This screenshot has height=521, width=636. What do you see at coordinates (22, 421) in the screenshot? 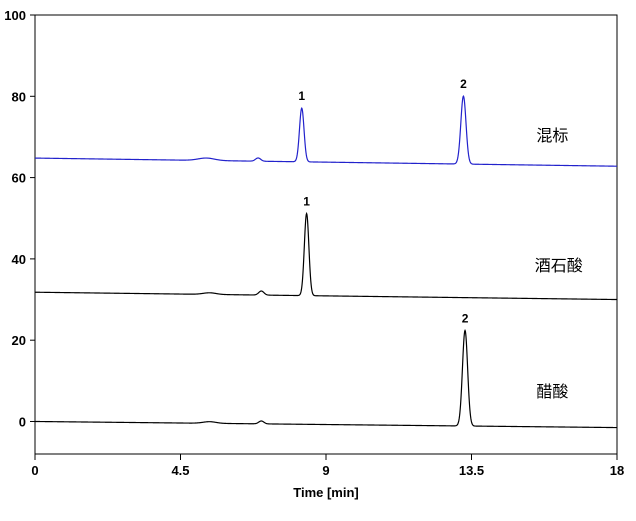
I see `y-tick-label: 0` at bounding box center [22, 421].